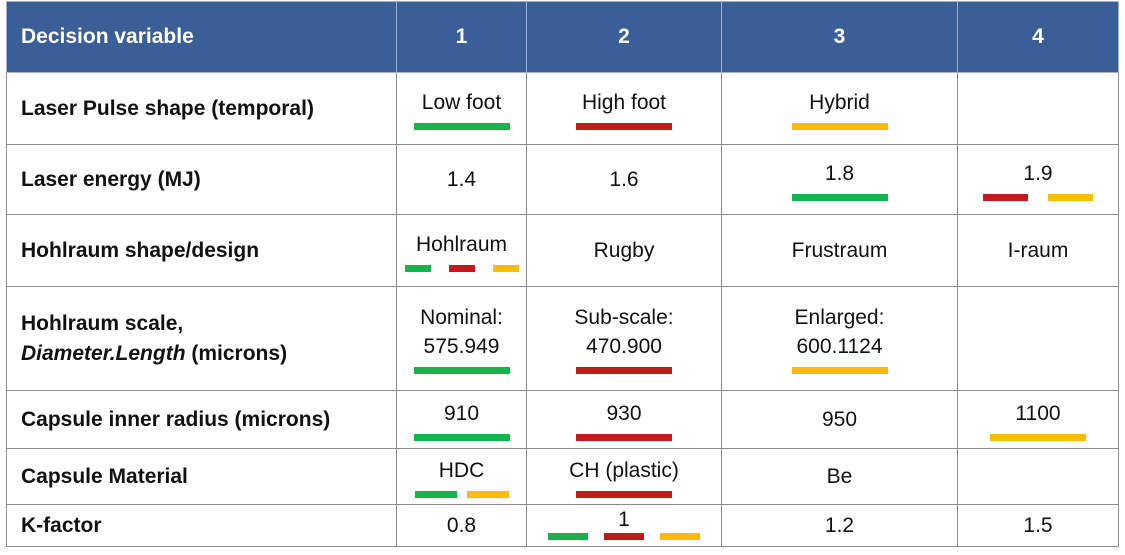 This screenshot has height=555, width=1125. I want to click on row-label: Capsule Material, so click(201, 476).